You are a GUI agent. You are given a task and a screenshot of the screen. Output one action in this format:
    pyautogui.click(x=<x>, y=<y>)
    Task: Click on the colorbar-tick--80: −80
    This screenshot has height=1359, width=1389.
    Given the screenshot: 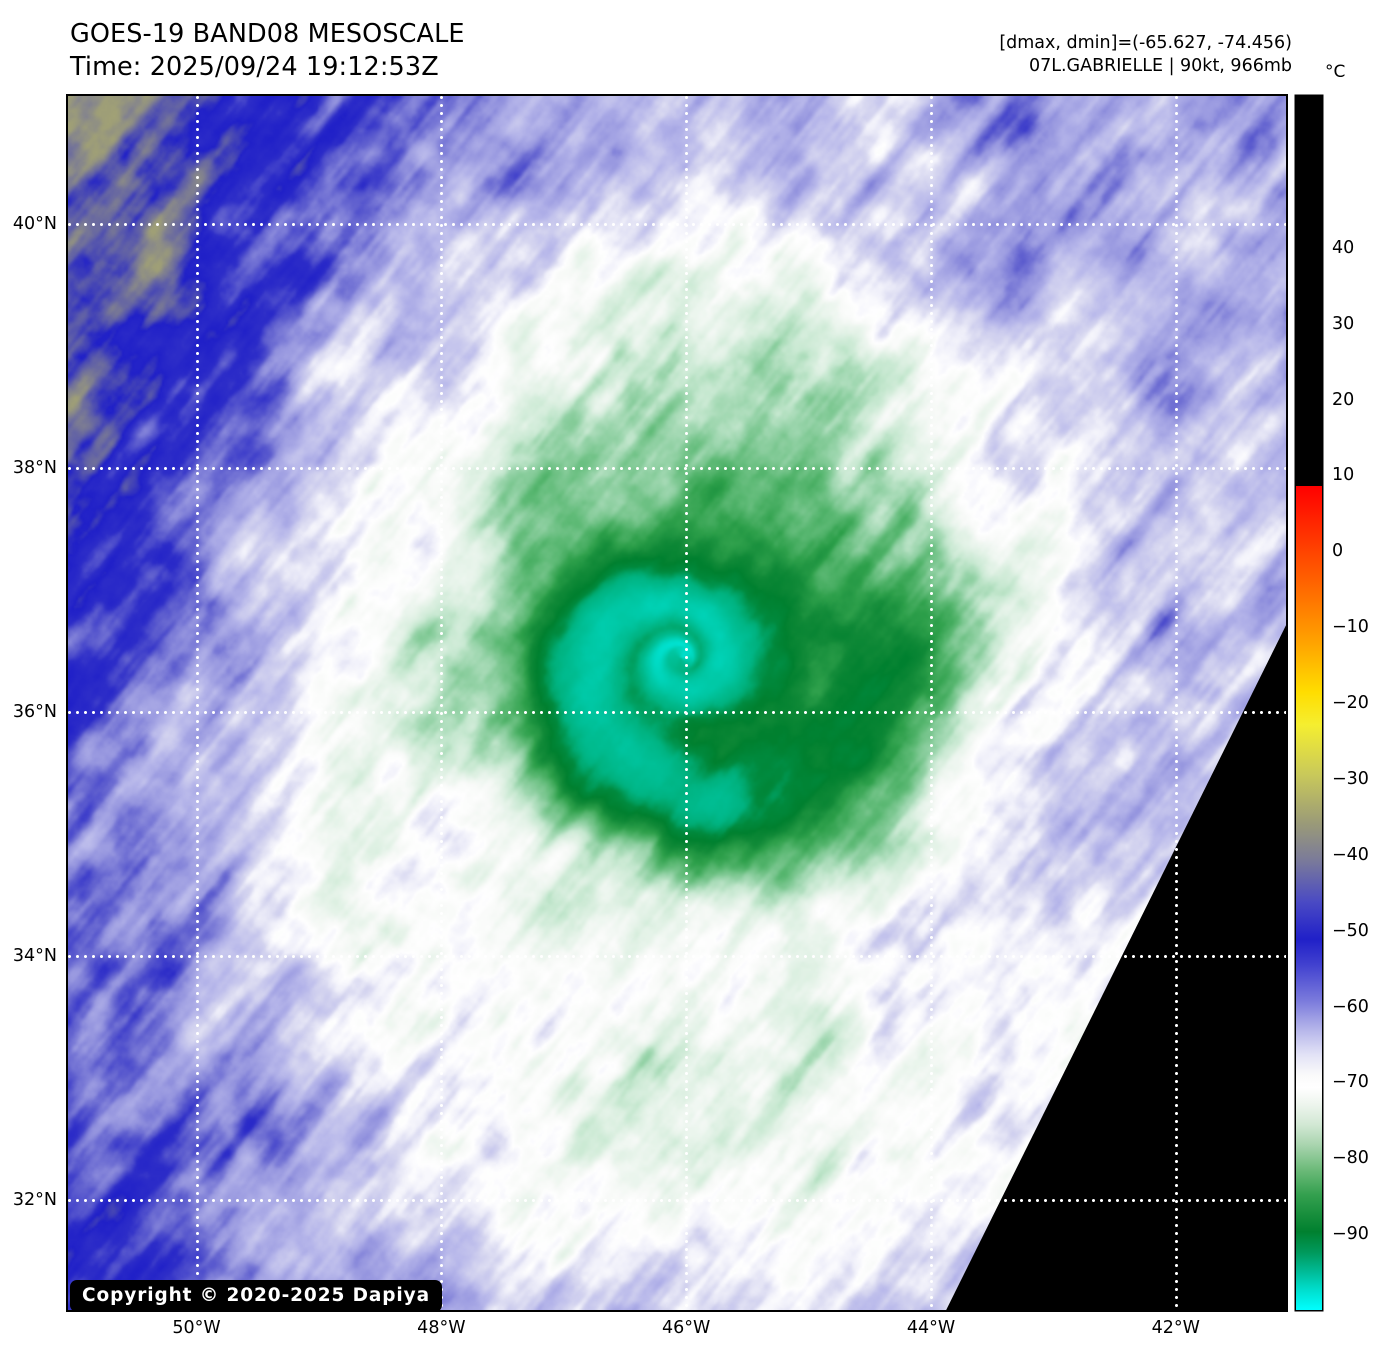 What is the action you would take?
    pyautogui.click(x=1350, y=1158)
    